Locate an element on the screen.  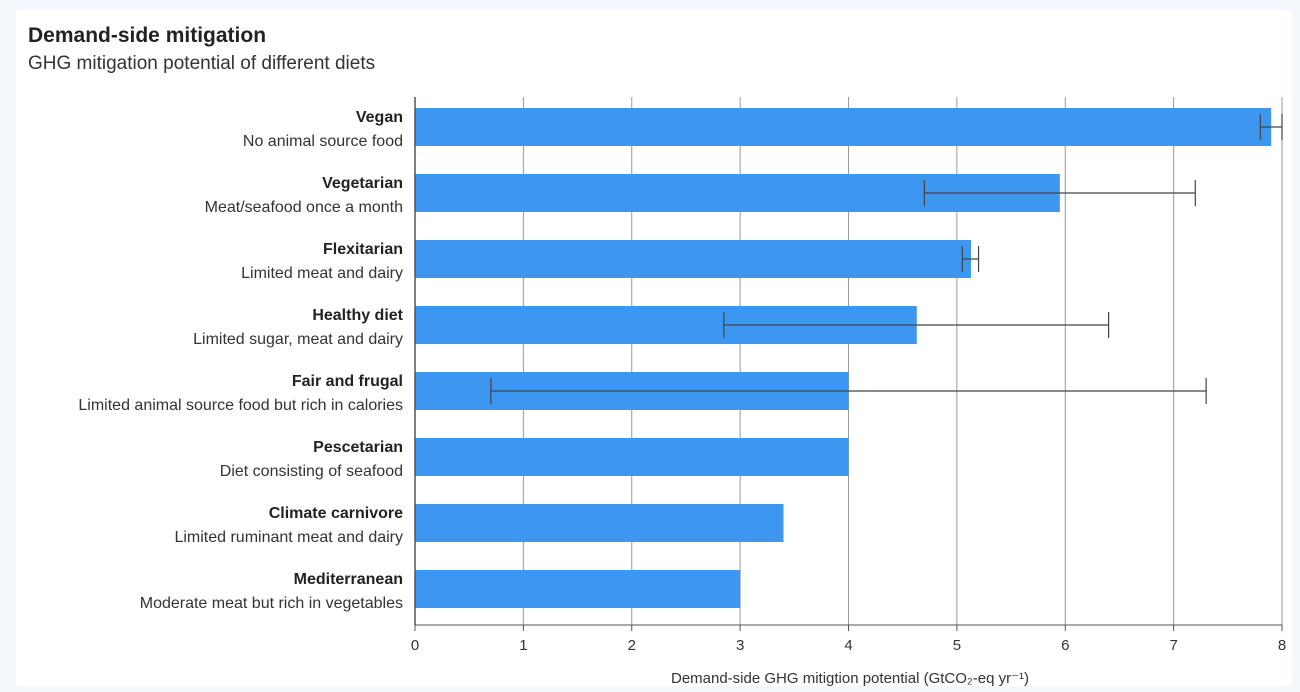
category-description: Limited sugar, meat and dairy is located at coordinates (298, 339).